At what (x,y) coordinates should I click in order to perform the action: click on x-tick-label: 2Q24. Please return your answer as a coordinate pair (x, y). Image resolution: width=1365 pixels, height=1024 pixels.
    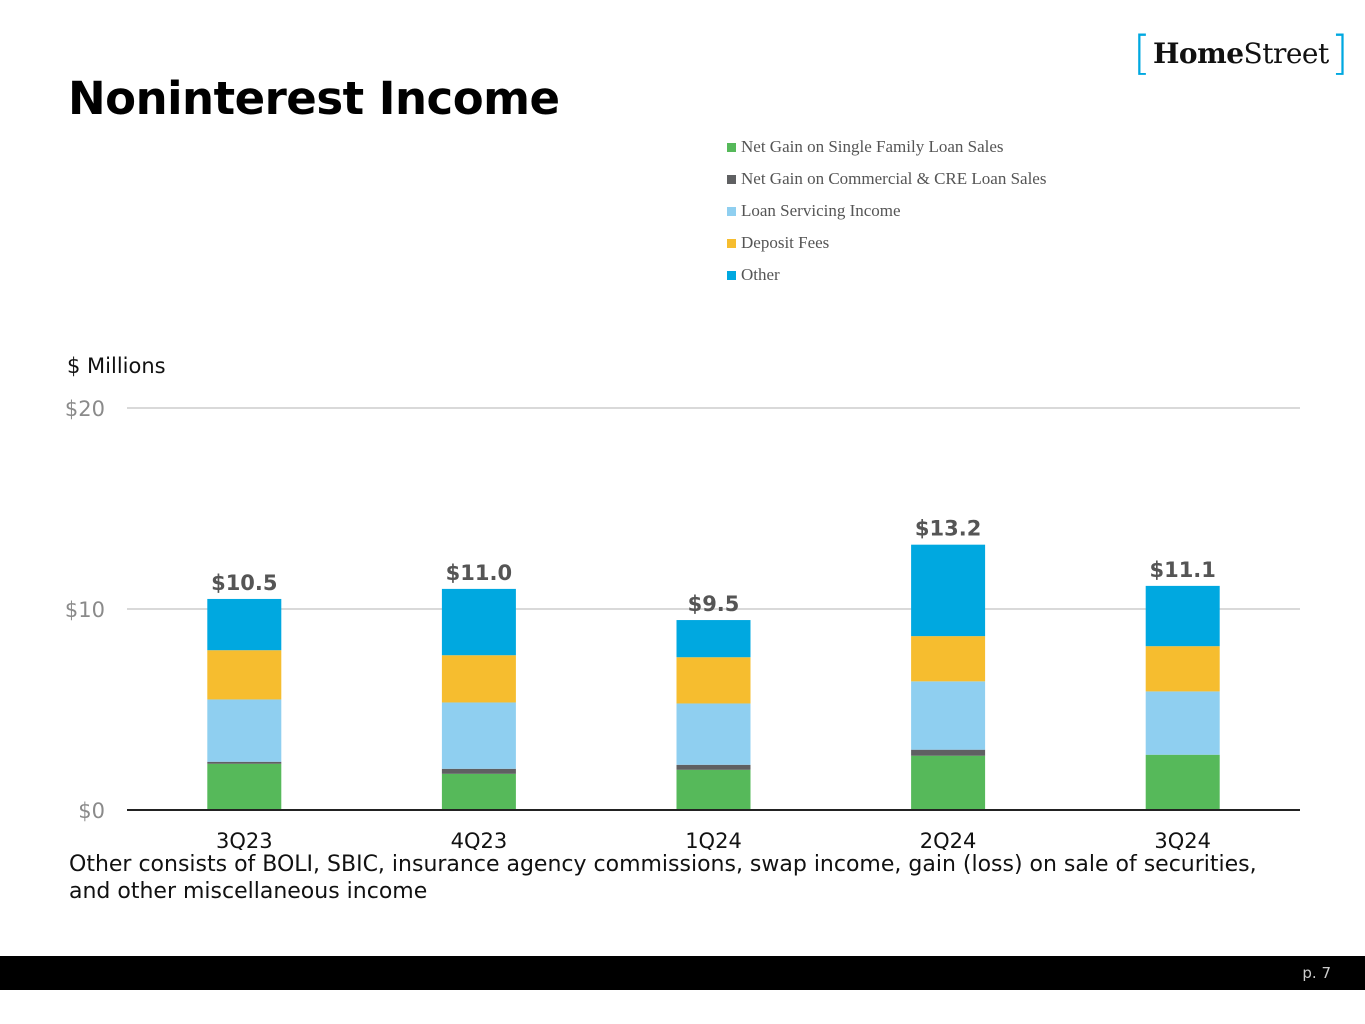
    Looking at the image, I should click on (948, 839).